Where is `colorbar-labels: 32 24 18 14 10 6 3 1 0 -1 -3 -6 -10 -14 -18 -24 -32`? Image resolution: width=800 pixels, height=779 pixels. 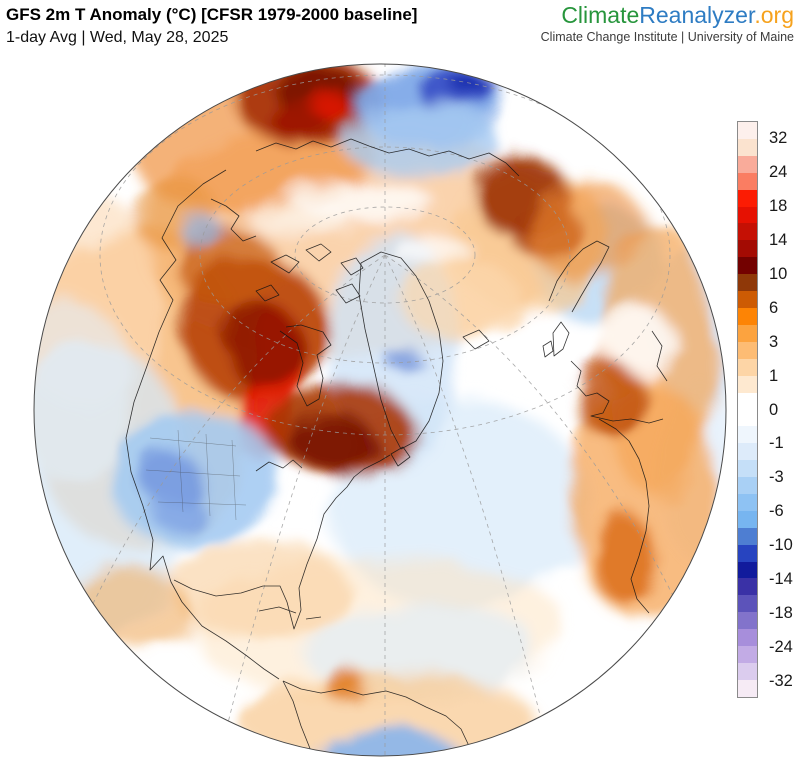
colorbar-labels: 32 24 18 14 10 6 3 1 0 -1 -3 -6 -10 -14 -18 -24 -32 is located at coordinates (784, 409).